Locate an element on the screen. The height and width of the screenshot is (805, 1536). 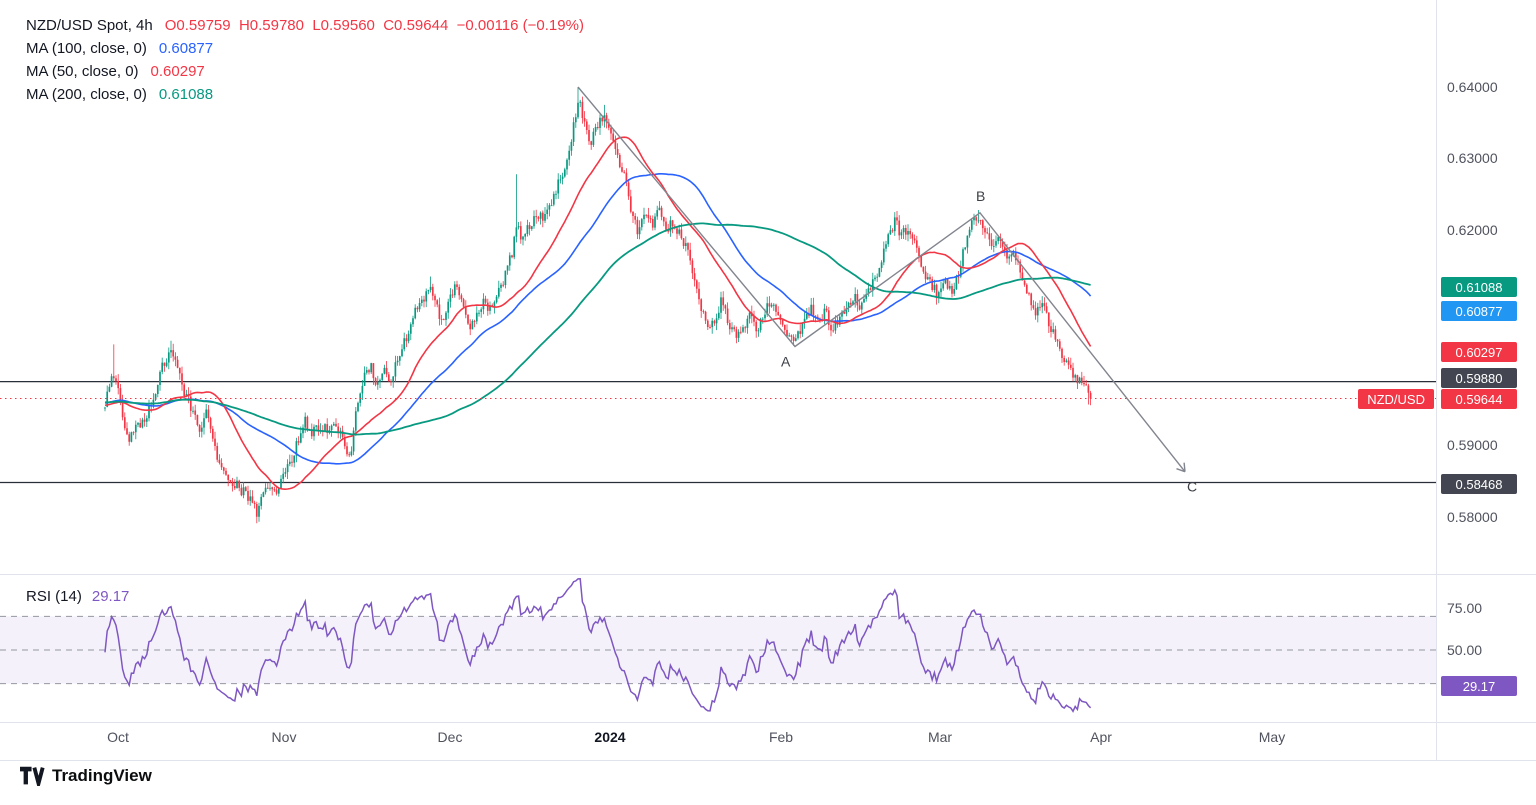
time-axis-label: 2024 is located at coordinates (610, 737).